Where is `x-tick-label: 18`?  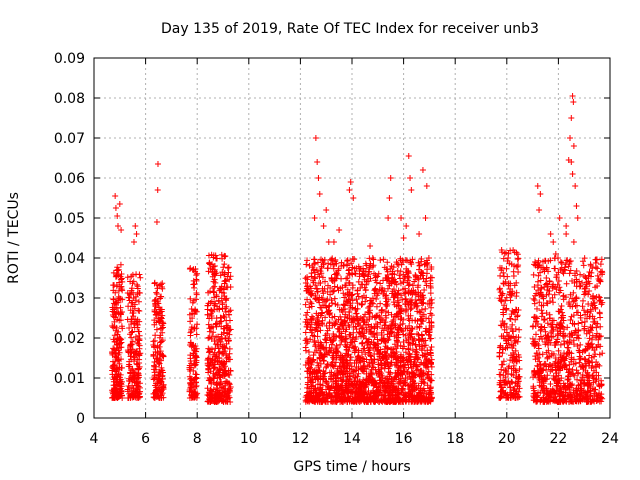
x-tick-label: 18 is located at coordinates (455, 439).